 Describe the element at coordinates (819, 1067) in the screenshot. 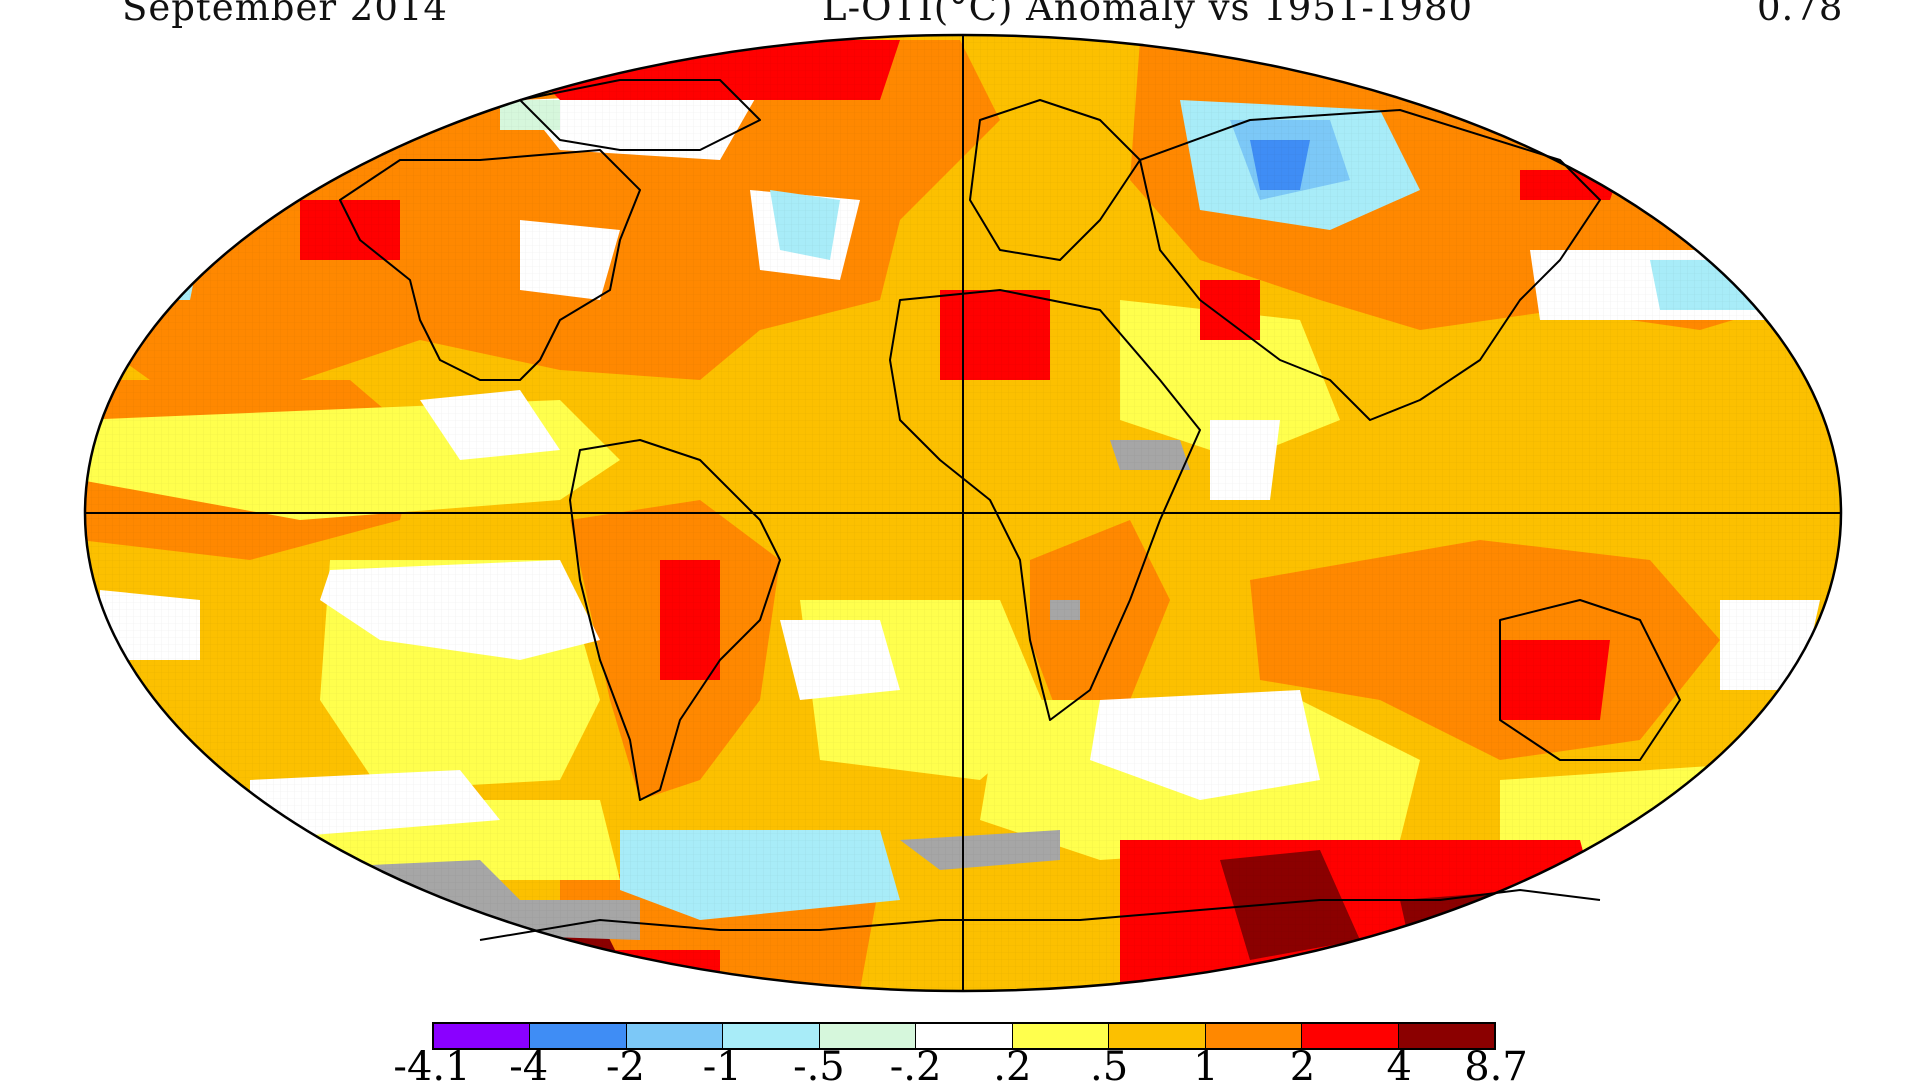

I see `colorbar-tick-label: -.5` at that location.